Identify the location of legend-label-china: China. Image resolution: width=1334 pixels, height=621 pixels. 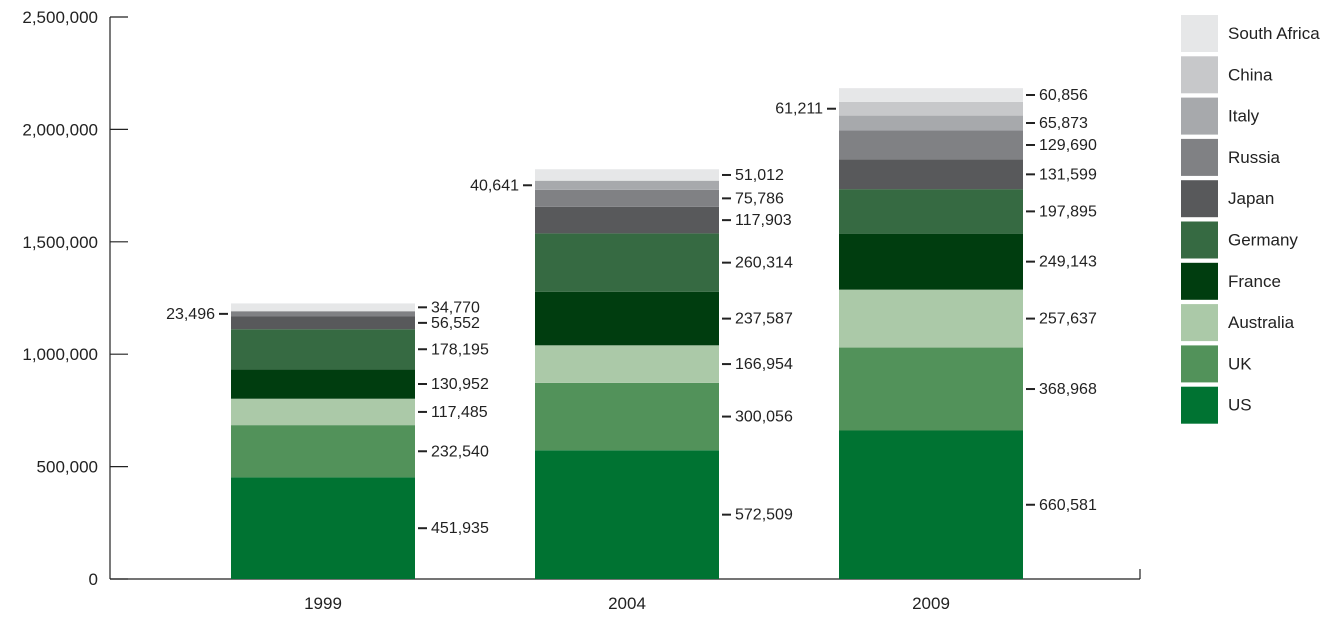
(1250, 74).